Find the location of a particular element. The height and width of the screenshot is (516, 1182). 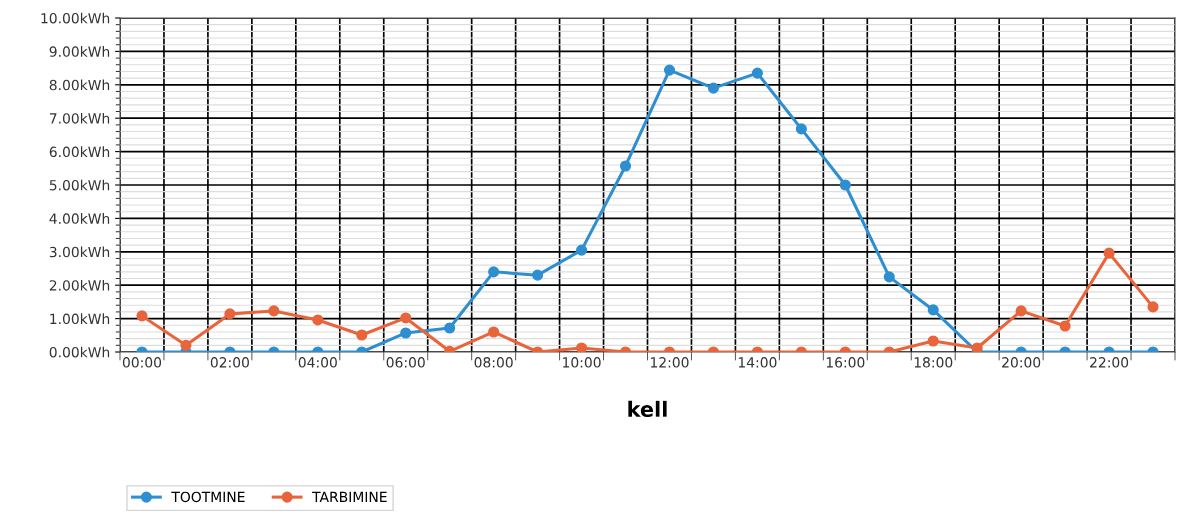

x-tick-label: 08:00 is located at coordinates (493, 362).